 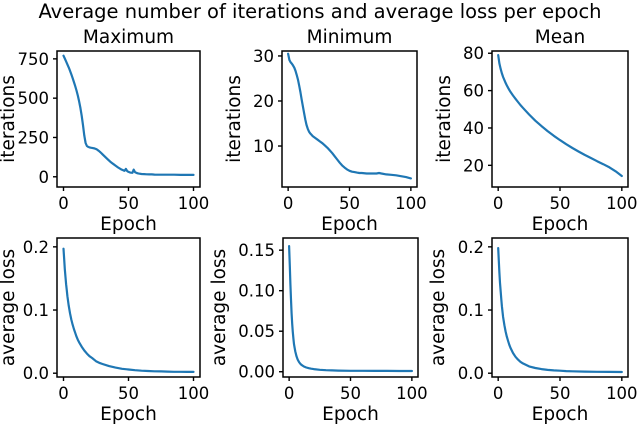 I want to click on y-tick-label: 40, so click(x=473, y=128).